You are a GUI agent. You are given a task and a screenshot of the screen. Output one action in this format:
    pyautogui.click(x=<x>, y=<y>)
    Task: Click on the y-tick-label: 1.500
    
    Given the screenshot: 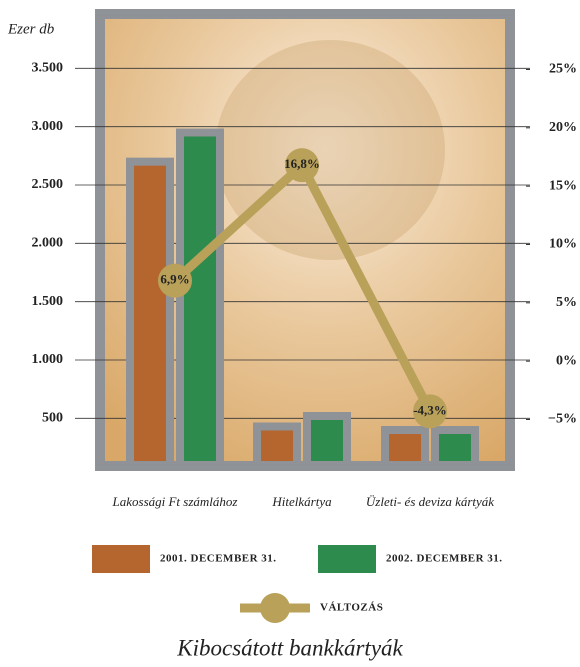 What is the action you would take?
    pyautogui.click(x=48, y=301)
    